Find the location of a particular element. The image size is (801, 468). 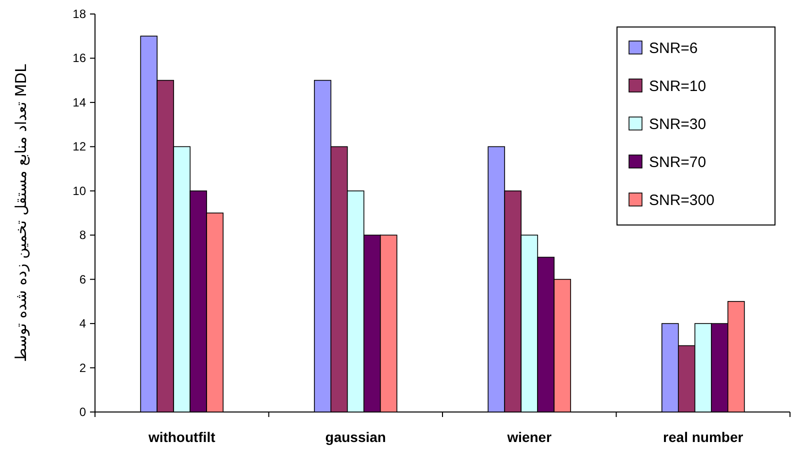

y-tick-label: 10 is located at coordinates (79, 191).